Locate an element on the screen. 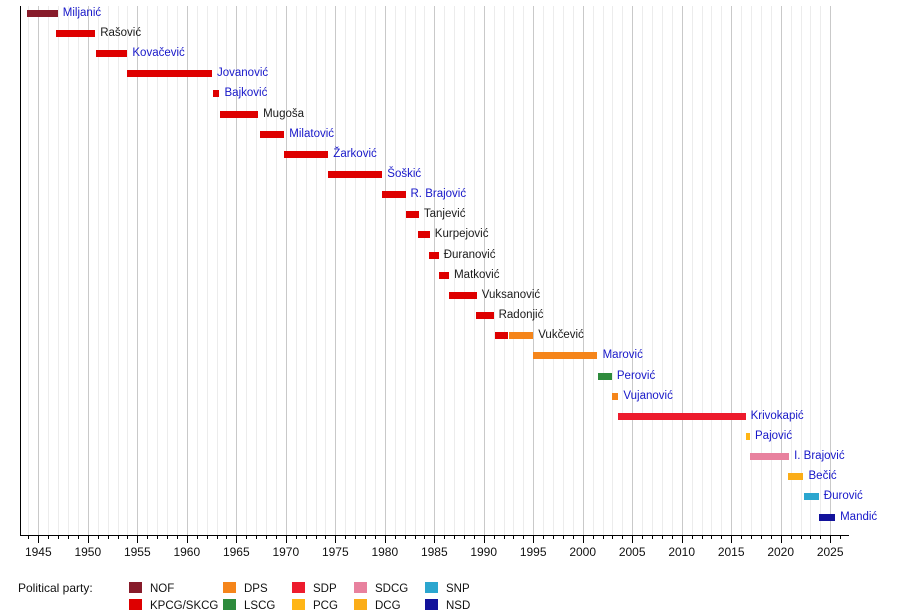 The image size is (900, 615). x-tick-label: 1995 is located at coordinates (533, 552).